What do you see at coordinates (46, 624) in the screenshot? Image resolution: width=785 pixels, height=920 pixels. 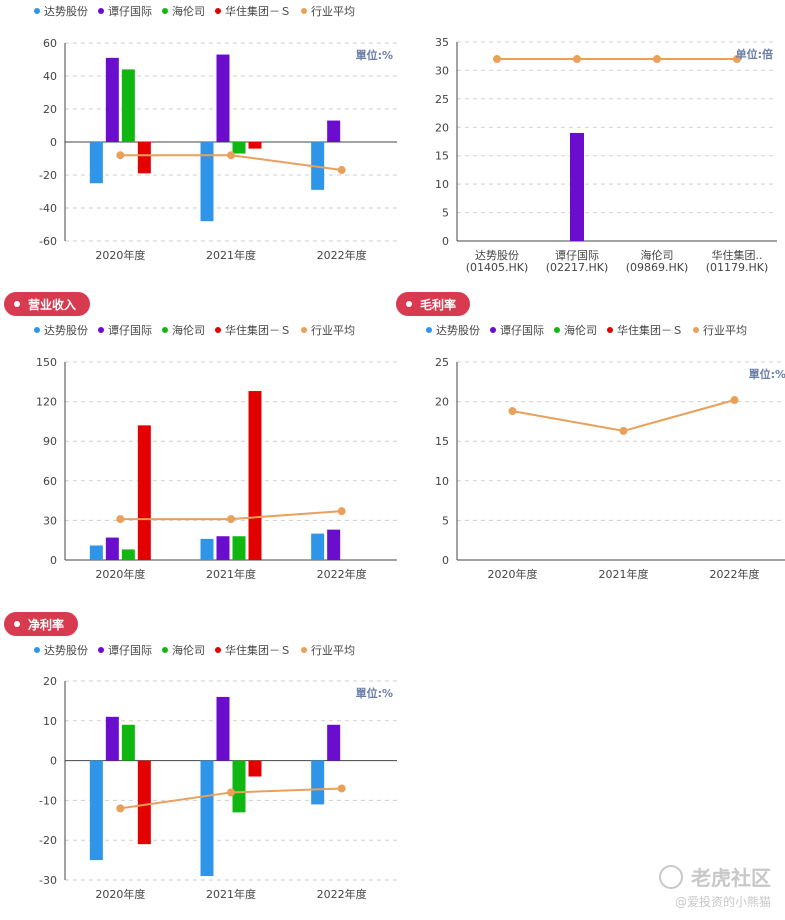 I see `pill-label: 净利率` at bounding box center [46, 624].